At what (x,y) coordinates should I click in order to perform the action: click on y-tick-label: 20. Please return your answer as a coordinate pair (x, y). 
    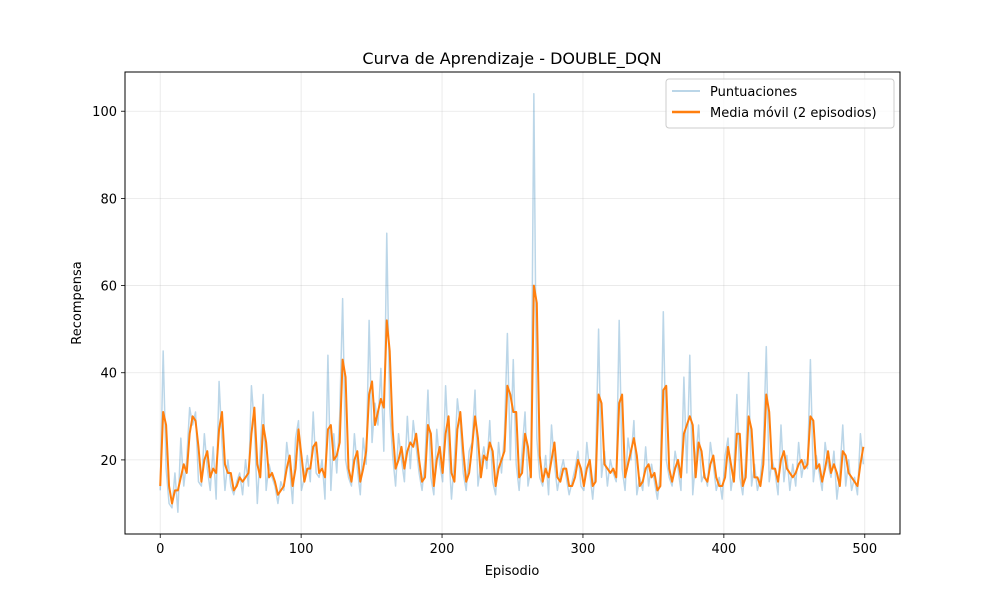
    Looking at the image, I should click on (108, 461).